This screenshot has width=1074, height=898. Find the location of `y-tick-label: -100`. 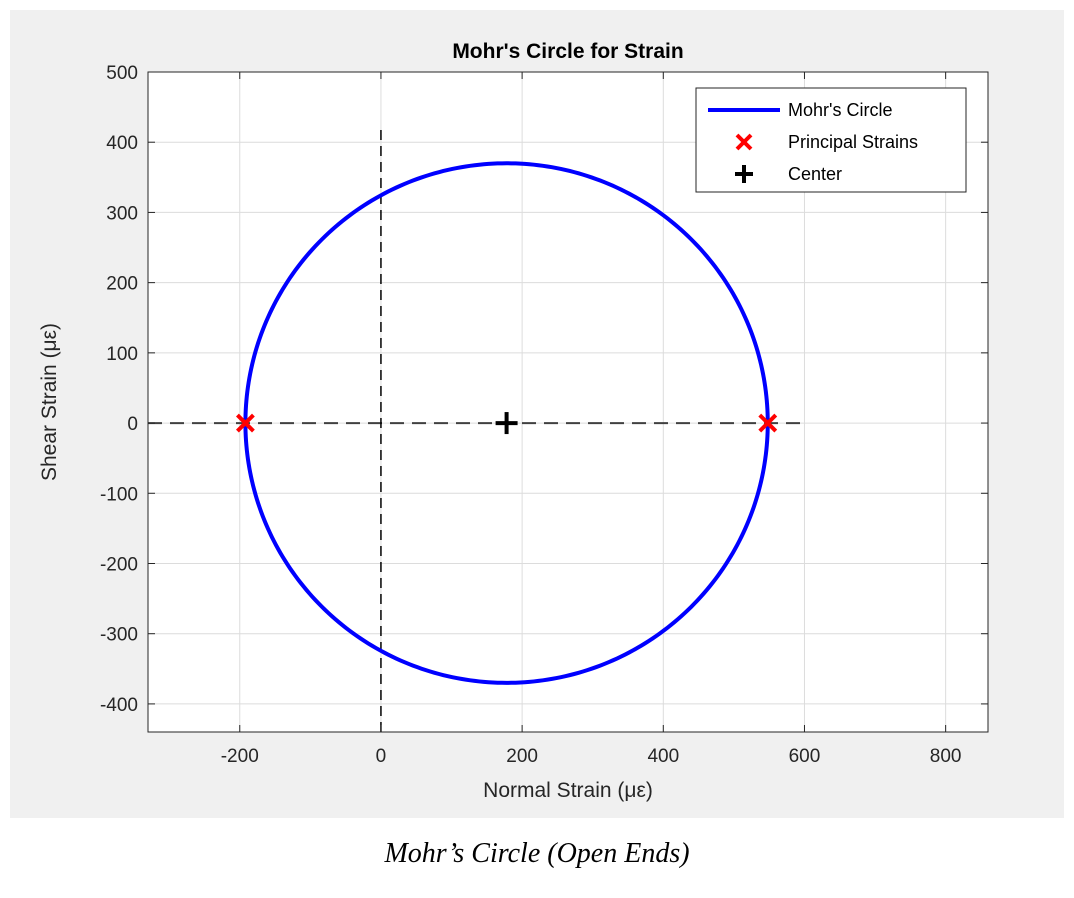

y-tick-label: -100 is located at coordinates (119, 494).